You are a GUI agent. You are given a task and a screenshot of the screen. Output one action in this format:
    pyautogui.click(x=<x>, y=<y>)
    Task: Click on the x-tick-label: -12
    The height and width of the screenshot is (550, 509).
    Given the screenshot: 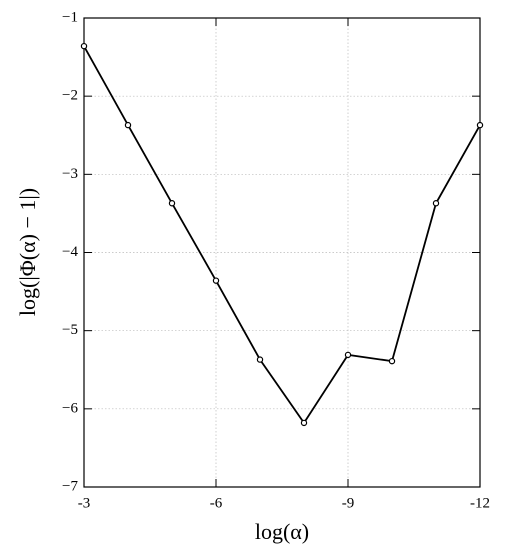 What is the action you would take?
    pyautogui.click(x=480, y=503)
    